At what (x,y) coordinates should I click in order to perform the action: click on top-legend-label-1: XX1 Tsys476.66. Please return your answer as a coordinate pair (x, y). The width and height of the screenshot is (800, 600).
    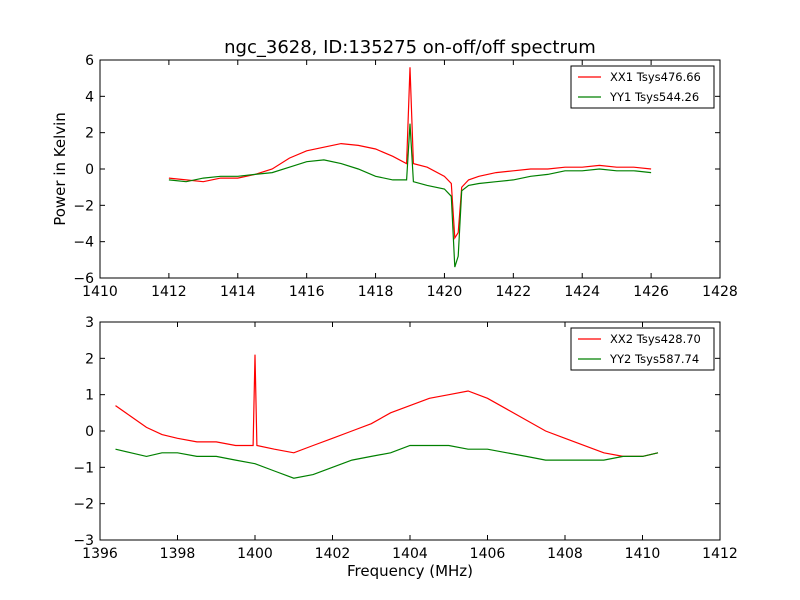
    Looking at the image, I should click on (655, 77).